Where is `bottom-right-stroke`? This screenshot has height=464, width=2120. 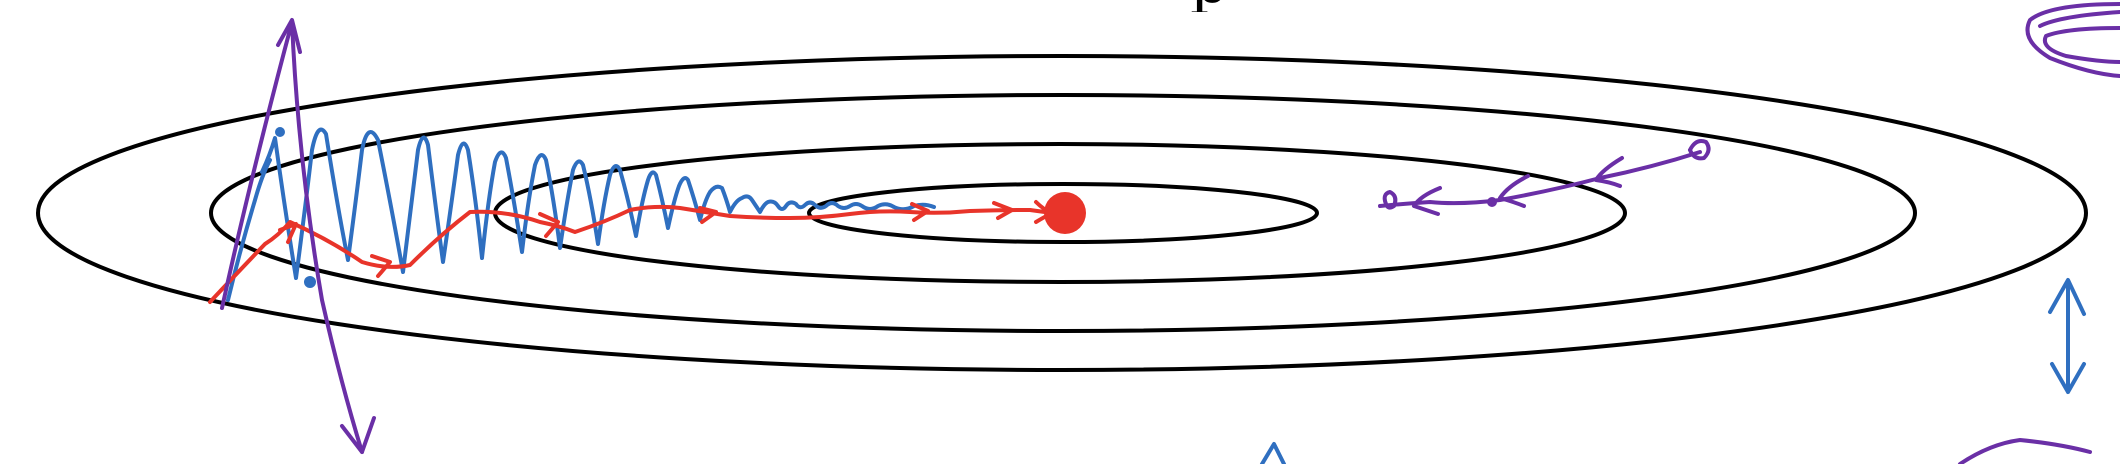
bottom-right-stroke is located at coordinates (2025, 451).